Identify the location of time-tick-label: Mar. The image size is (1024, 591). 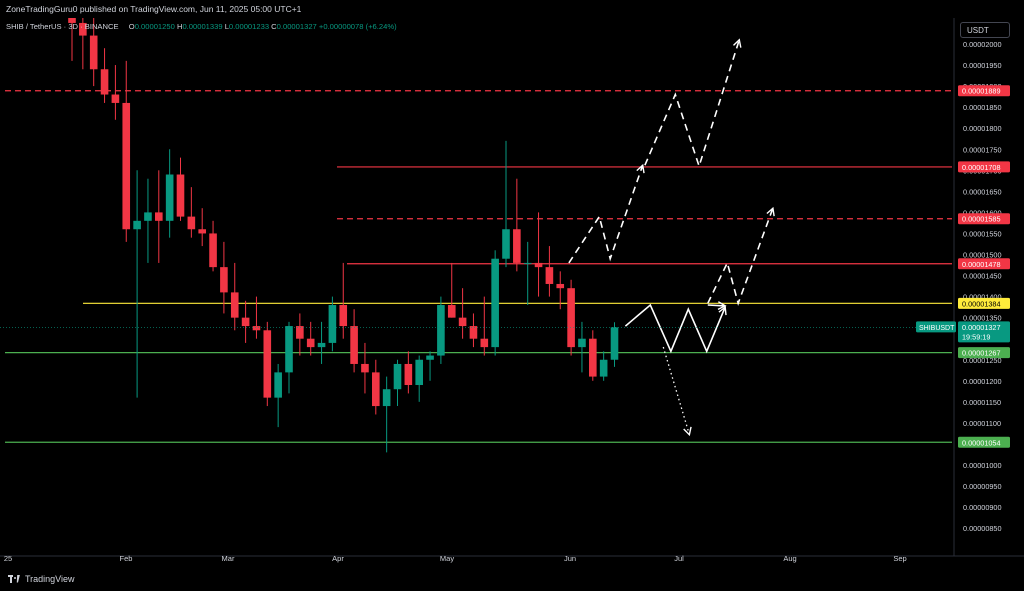
(228, 558).